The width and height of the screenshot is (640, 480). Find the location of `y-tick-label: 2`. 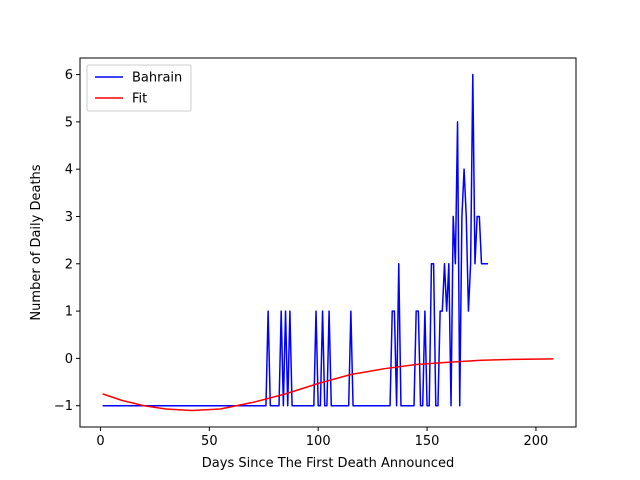

y-tick-label: 2 is located at coordinates (69, 264).